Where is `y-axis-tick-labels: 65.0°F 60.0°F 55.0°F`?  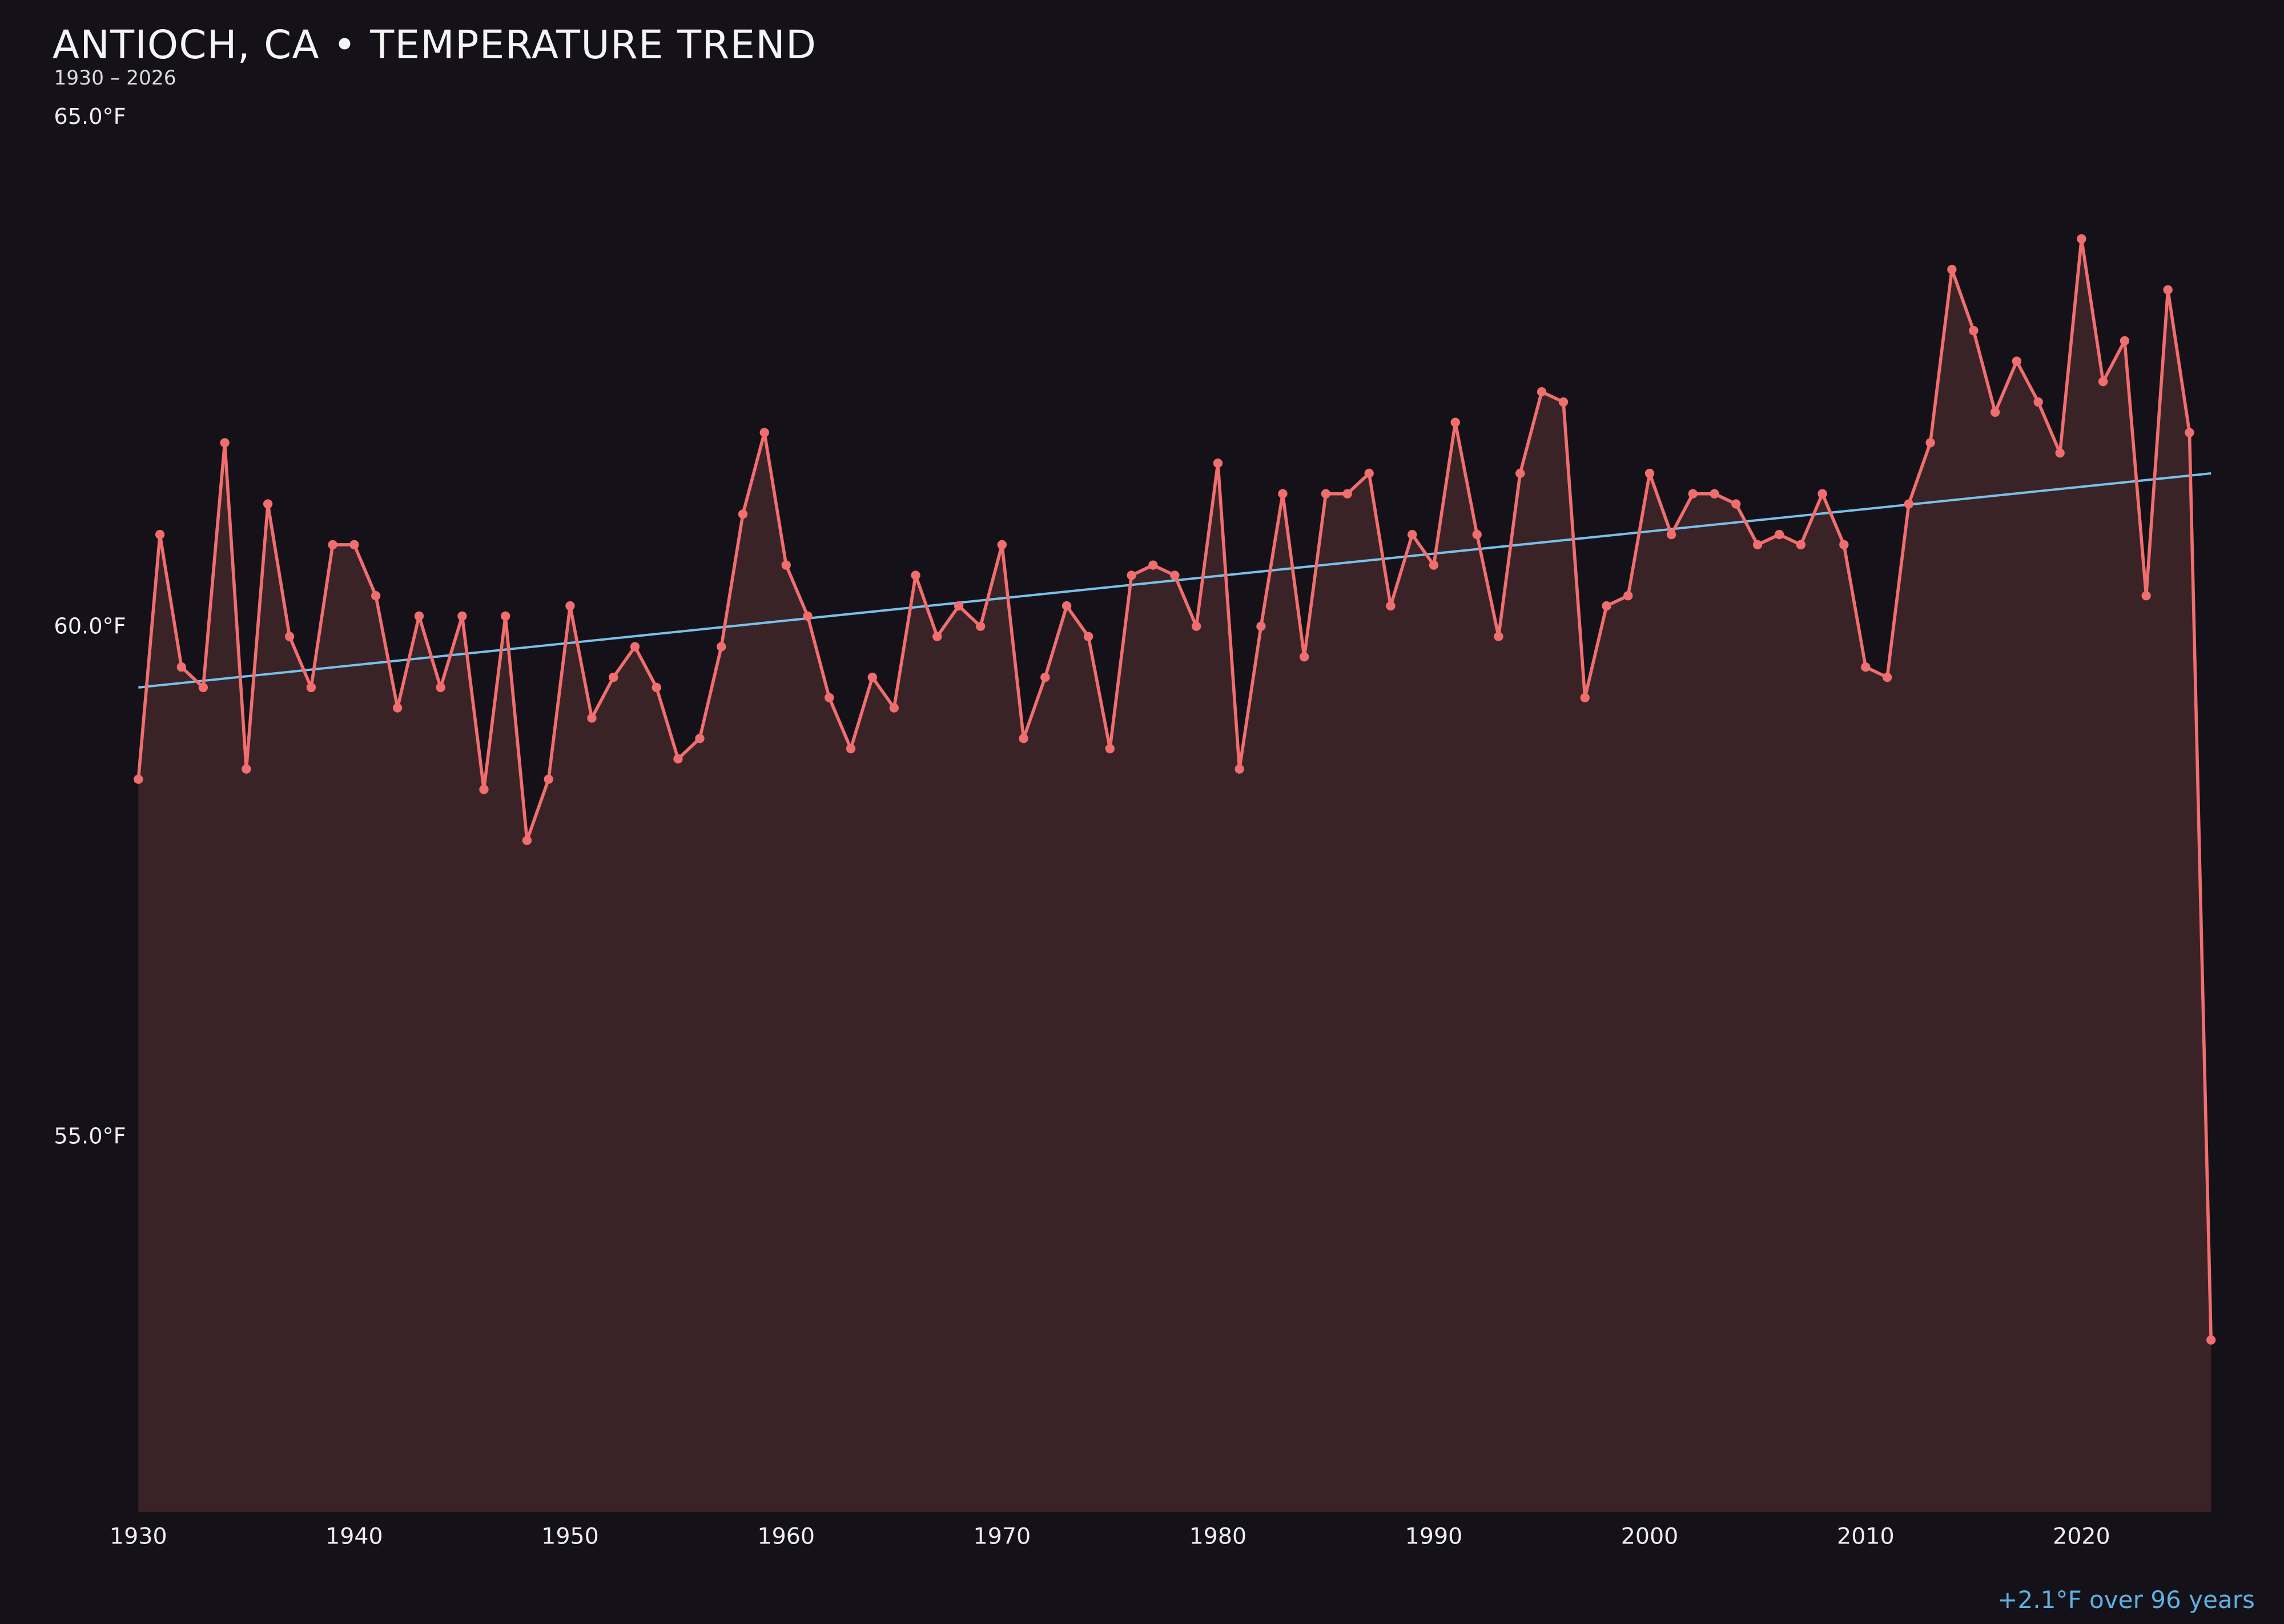
y-axis-tick-labels: 65.0°F 60.0°F 55.0°F is located at coordinates (90, 626).